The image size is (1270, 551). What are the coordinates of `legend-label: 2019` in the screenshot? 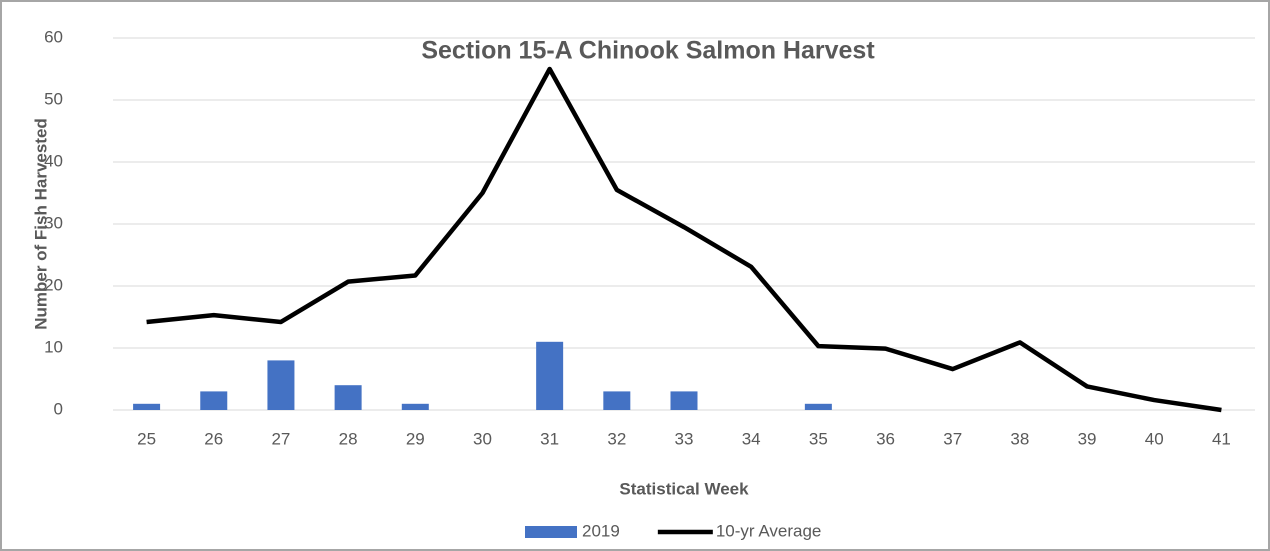 It's located at (601, 530).